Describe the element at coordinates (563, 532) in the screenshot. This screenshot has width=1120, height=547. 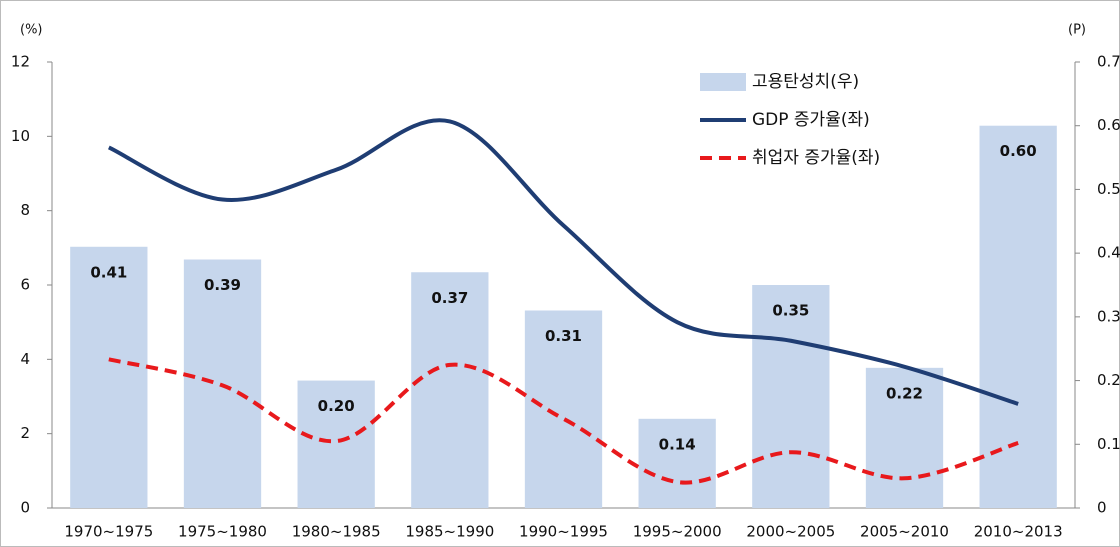
I see `x-tick-label: 1990~1995` at that location.